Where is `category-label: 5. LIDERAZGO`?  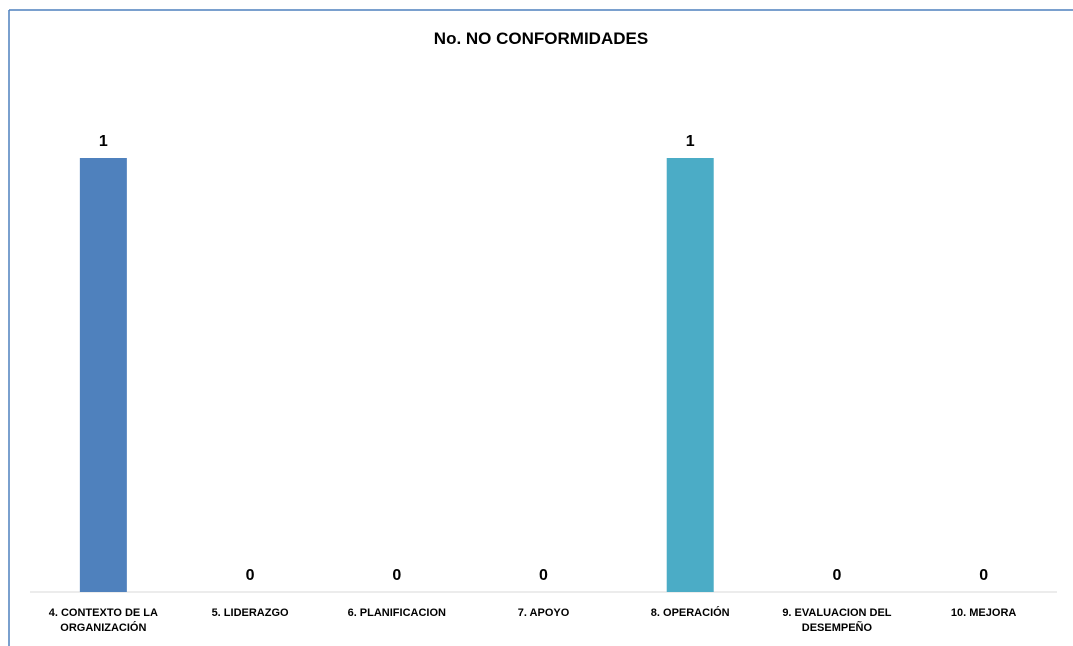 category-label: 5. LIDERAZGO is located at coordinates (250, 613).